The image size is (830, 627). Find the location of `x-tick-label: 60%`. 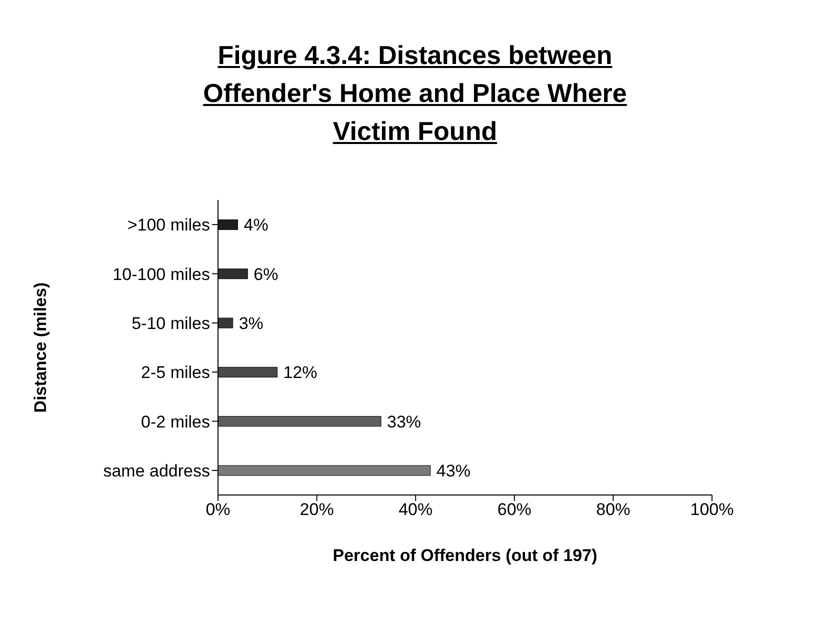

x-tick-label: 60% is located at coordinates (514, 510).